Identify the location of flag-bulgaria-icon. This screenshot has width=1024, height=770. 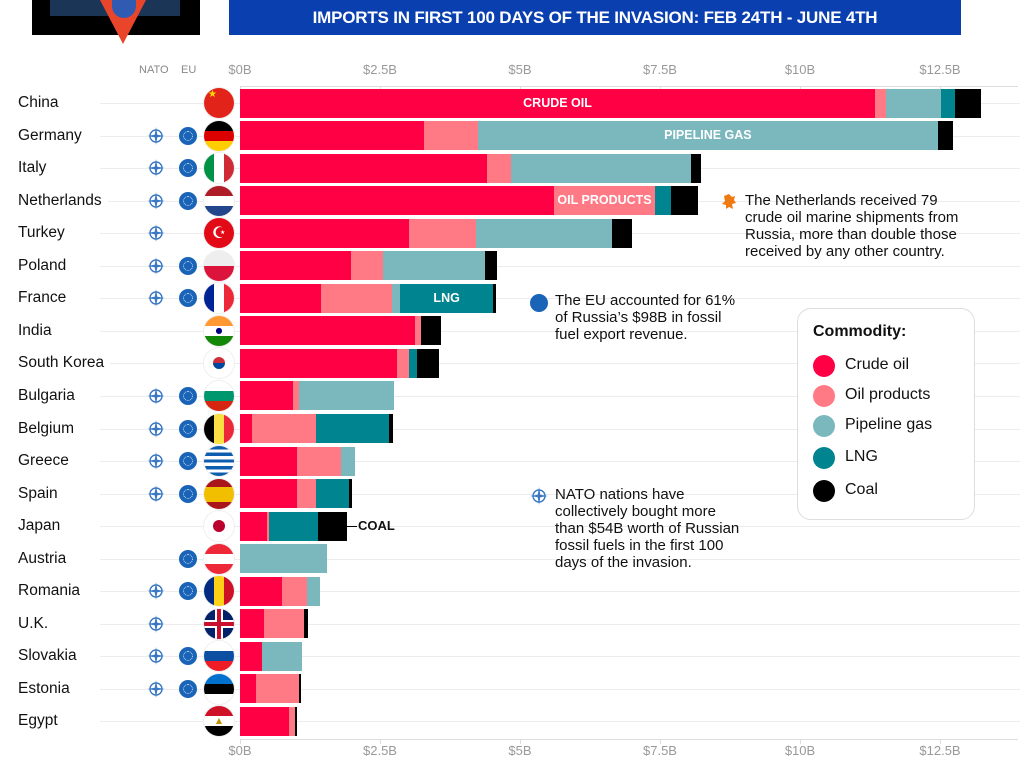
(219, 396).